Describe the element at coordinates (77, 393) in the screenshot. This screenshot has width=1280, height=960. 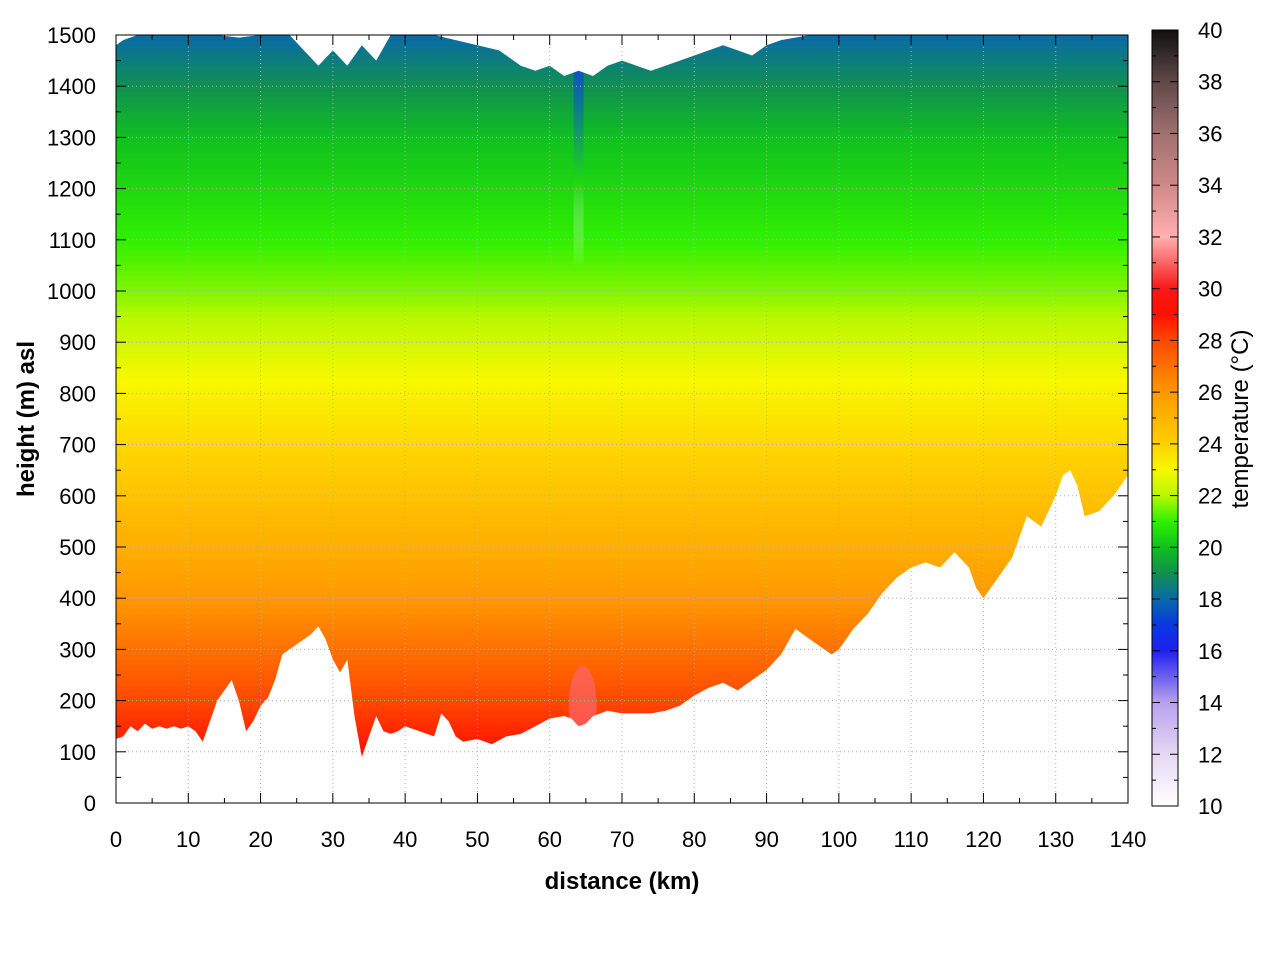
I see `y-tick-label: 800` at that location.